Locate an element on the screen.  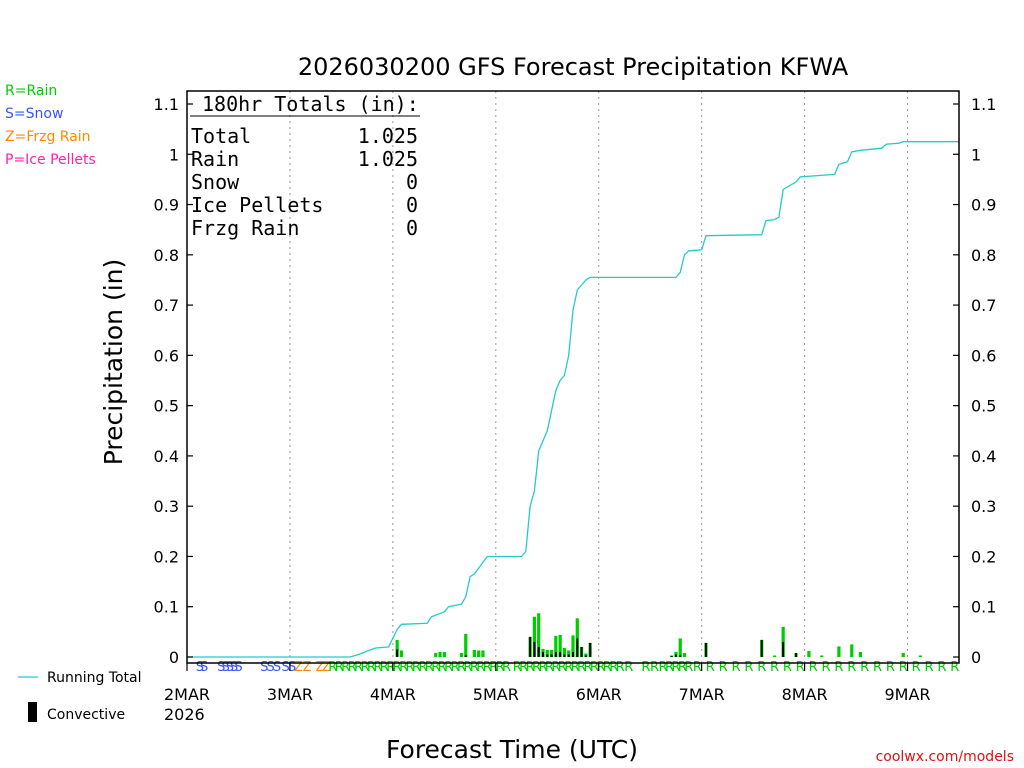
y-tick-label: 0.5 is located at coordinates (166, 406).